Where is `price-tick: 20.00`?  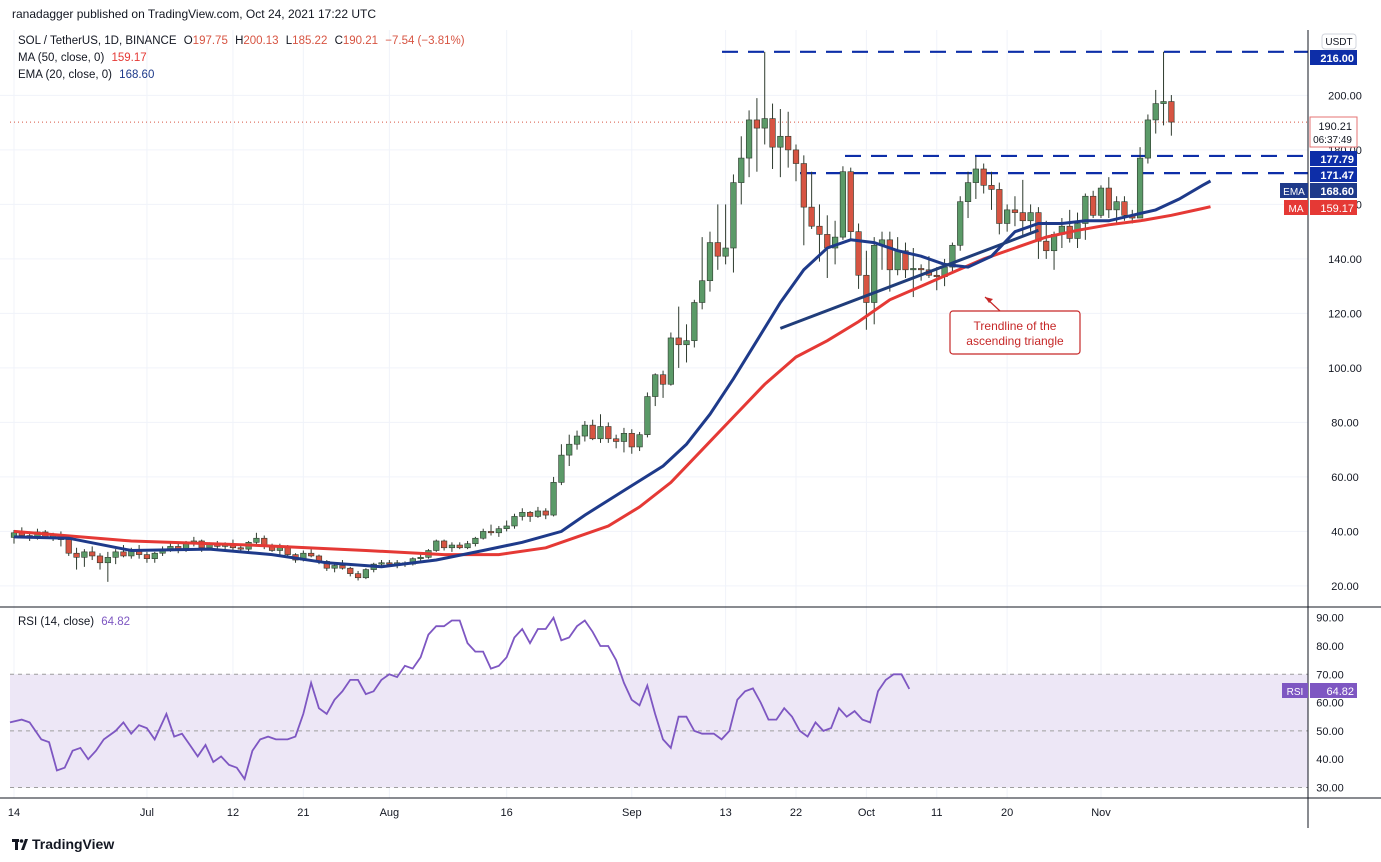
price-tick: 20.00 is located at coordinates (1345, 587).